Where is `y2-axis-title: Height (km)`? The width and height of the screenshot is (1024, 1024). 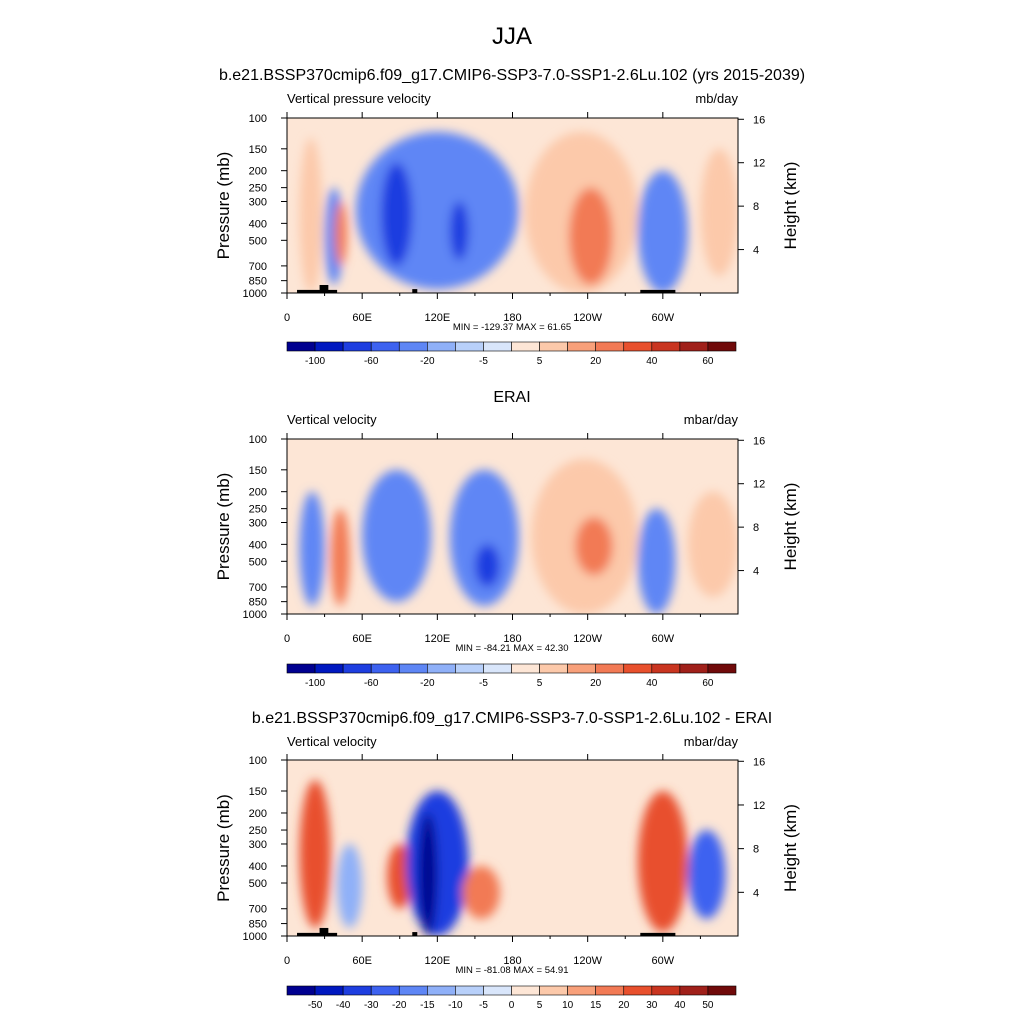
y2-axis-title: Height (km) is located at coordinates (790, 848).